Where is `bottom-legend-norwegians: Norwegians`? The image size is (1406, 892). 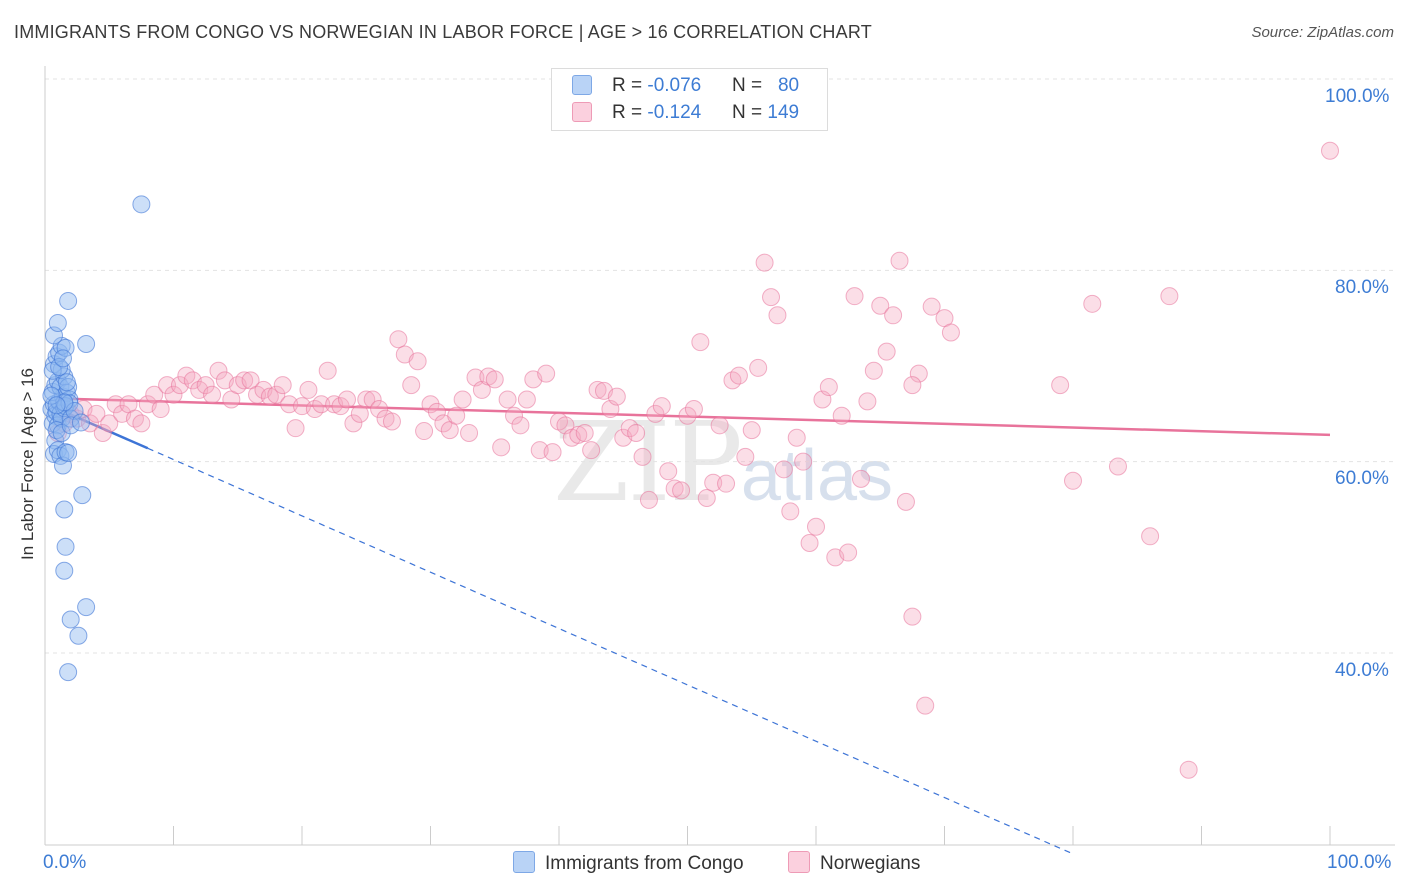
bottom-legend-norwegians: Norwegians is located at coordinates (854, 863).